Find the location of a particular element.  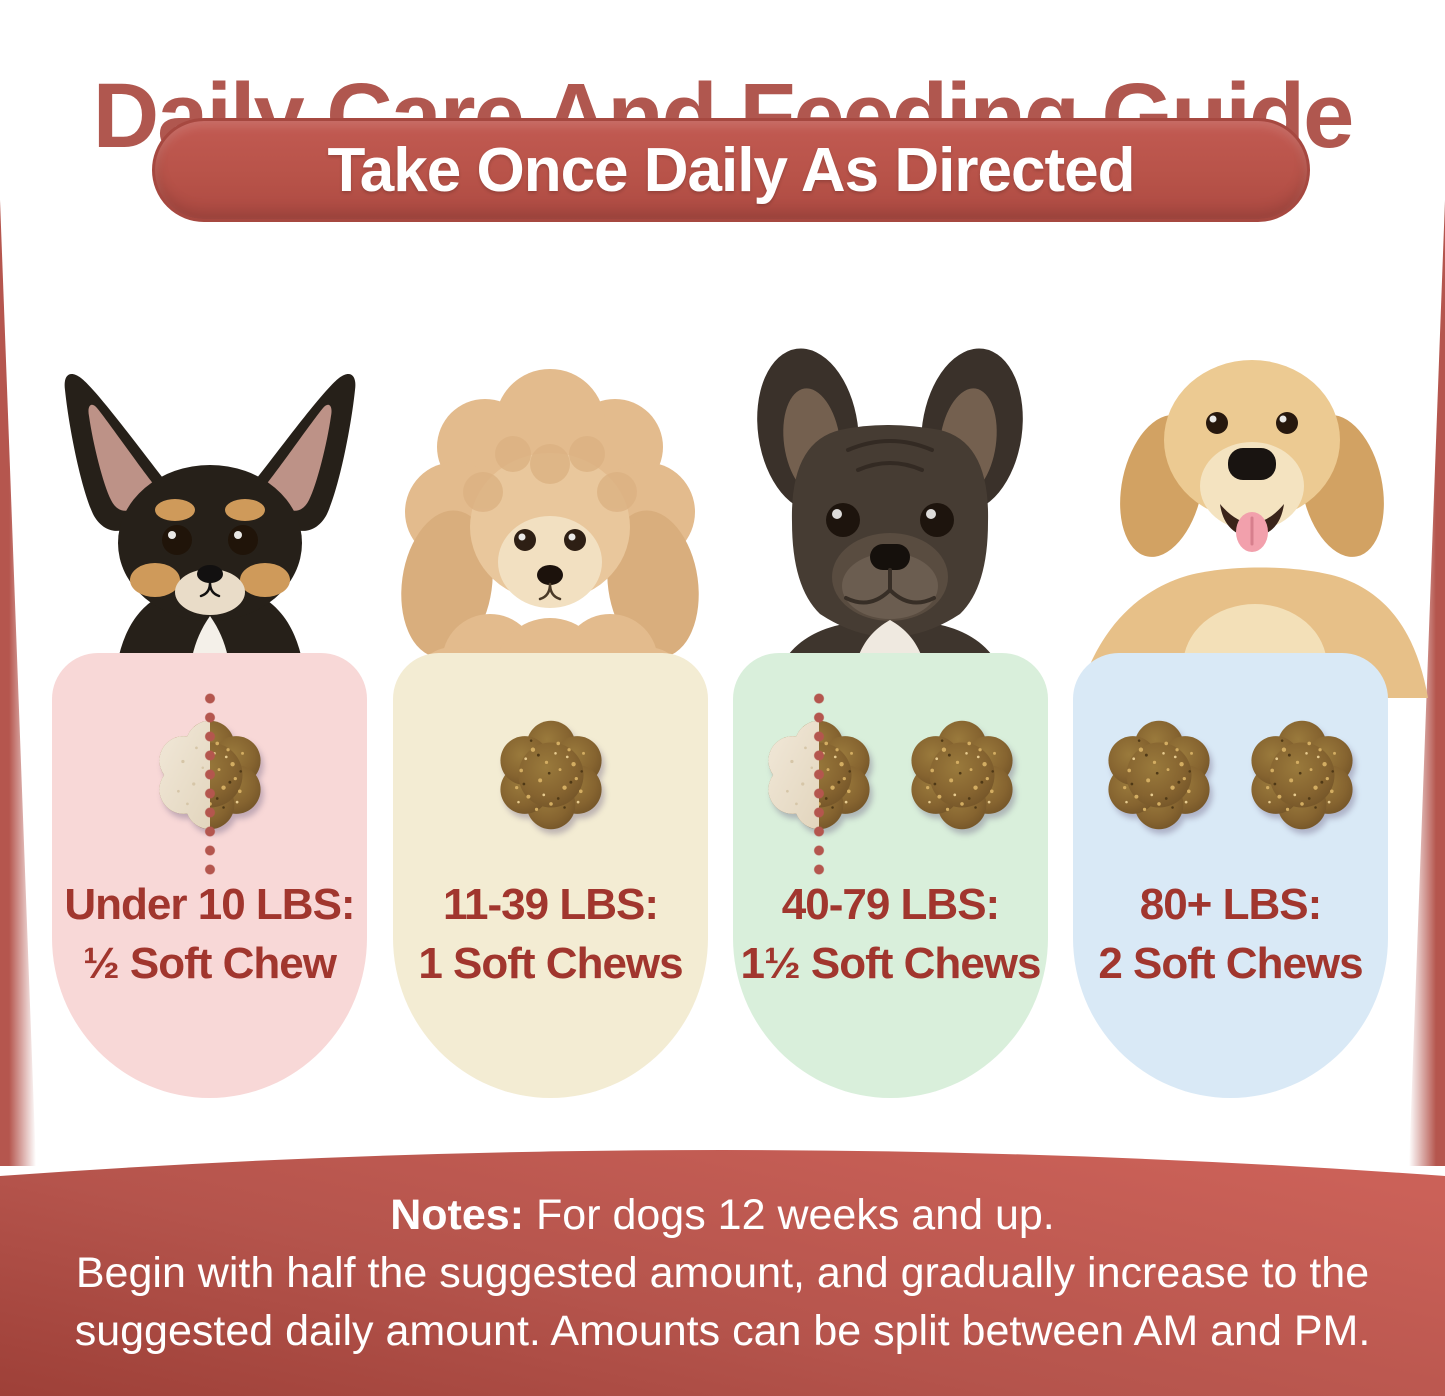

dog-photo-poodle is located at coordinates (550, 527).